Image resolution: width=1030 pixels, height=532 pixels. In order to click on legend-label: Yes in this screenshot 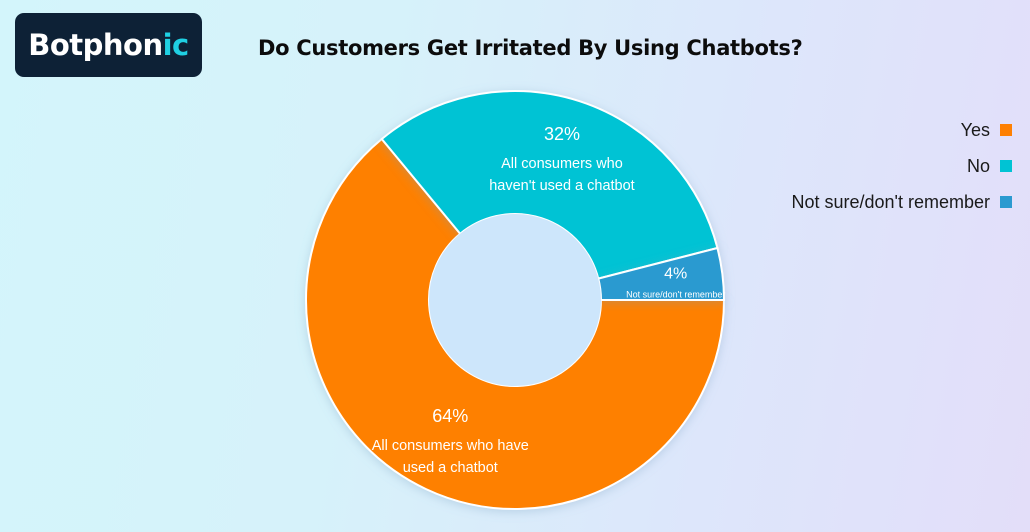, I will do `click(975, 129)`.